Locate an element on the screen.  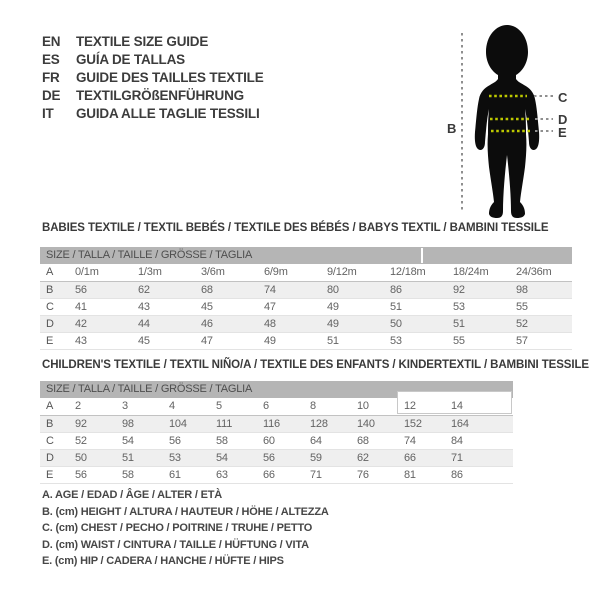
size-cell: 9/12m is located at coordinates (342, 272).